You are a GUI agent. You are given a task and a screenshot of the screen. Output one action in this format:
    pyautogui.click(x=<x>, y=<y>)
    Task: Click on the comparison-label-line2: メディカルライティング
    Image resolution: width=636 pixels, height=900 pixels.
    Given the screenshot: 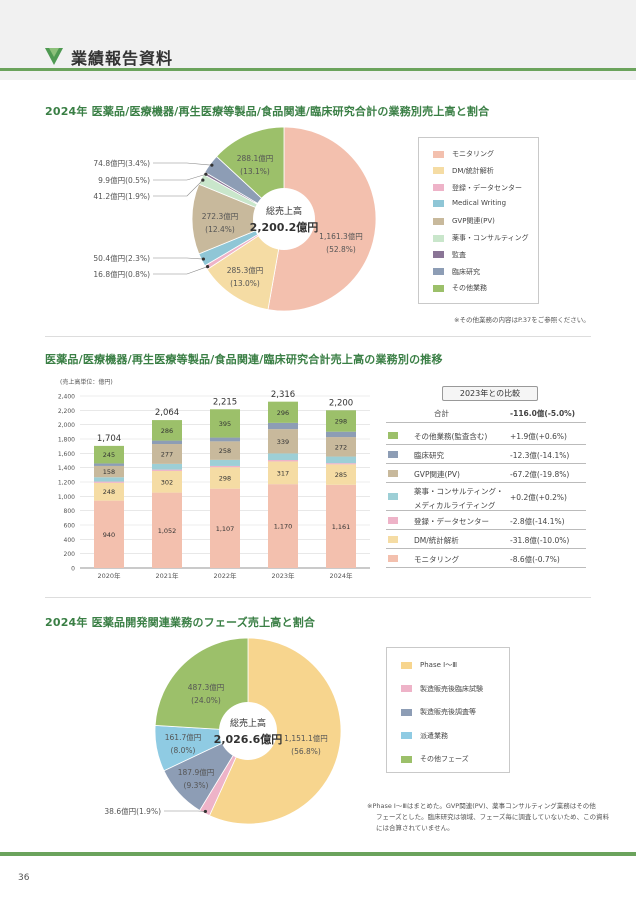 What is the action you would take?
    pyautogui.click(x=455, y=505)
    